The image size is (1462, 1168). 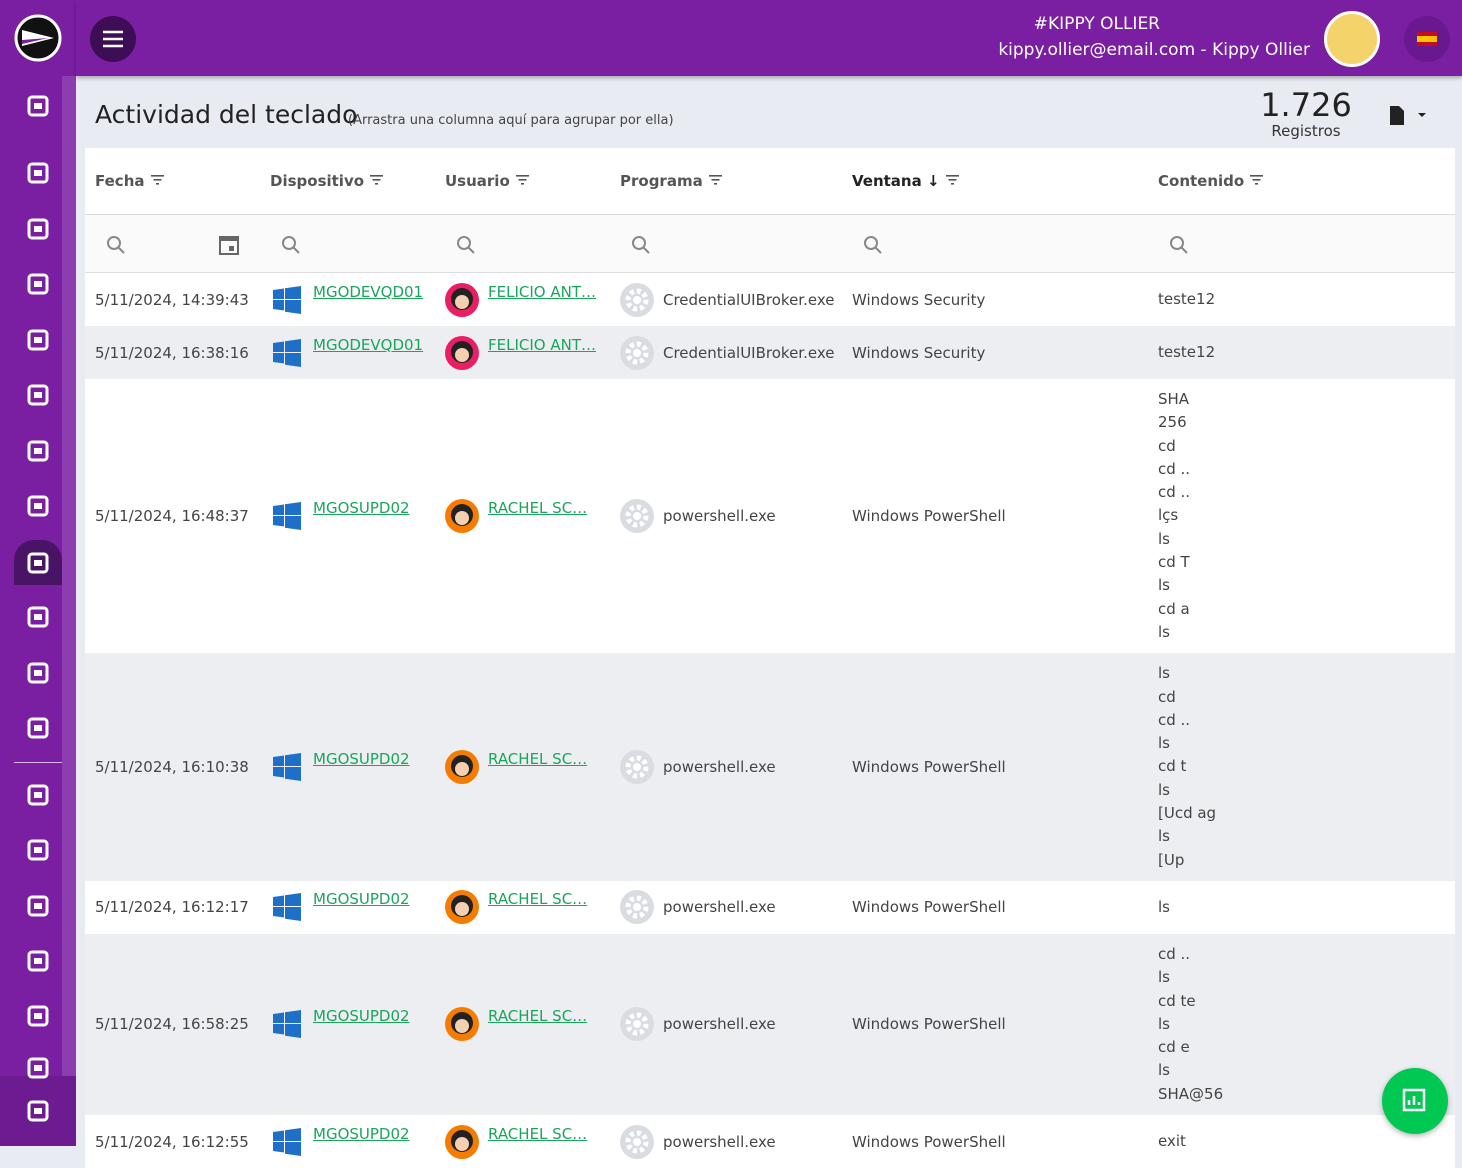 I want to click on column-title: Fecha, so click(x=120, y=181).